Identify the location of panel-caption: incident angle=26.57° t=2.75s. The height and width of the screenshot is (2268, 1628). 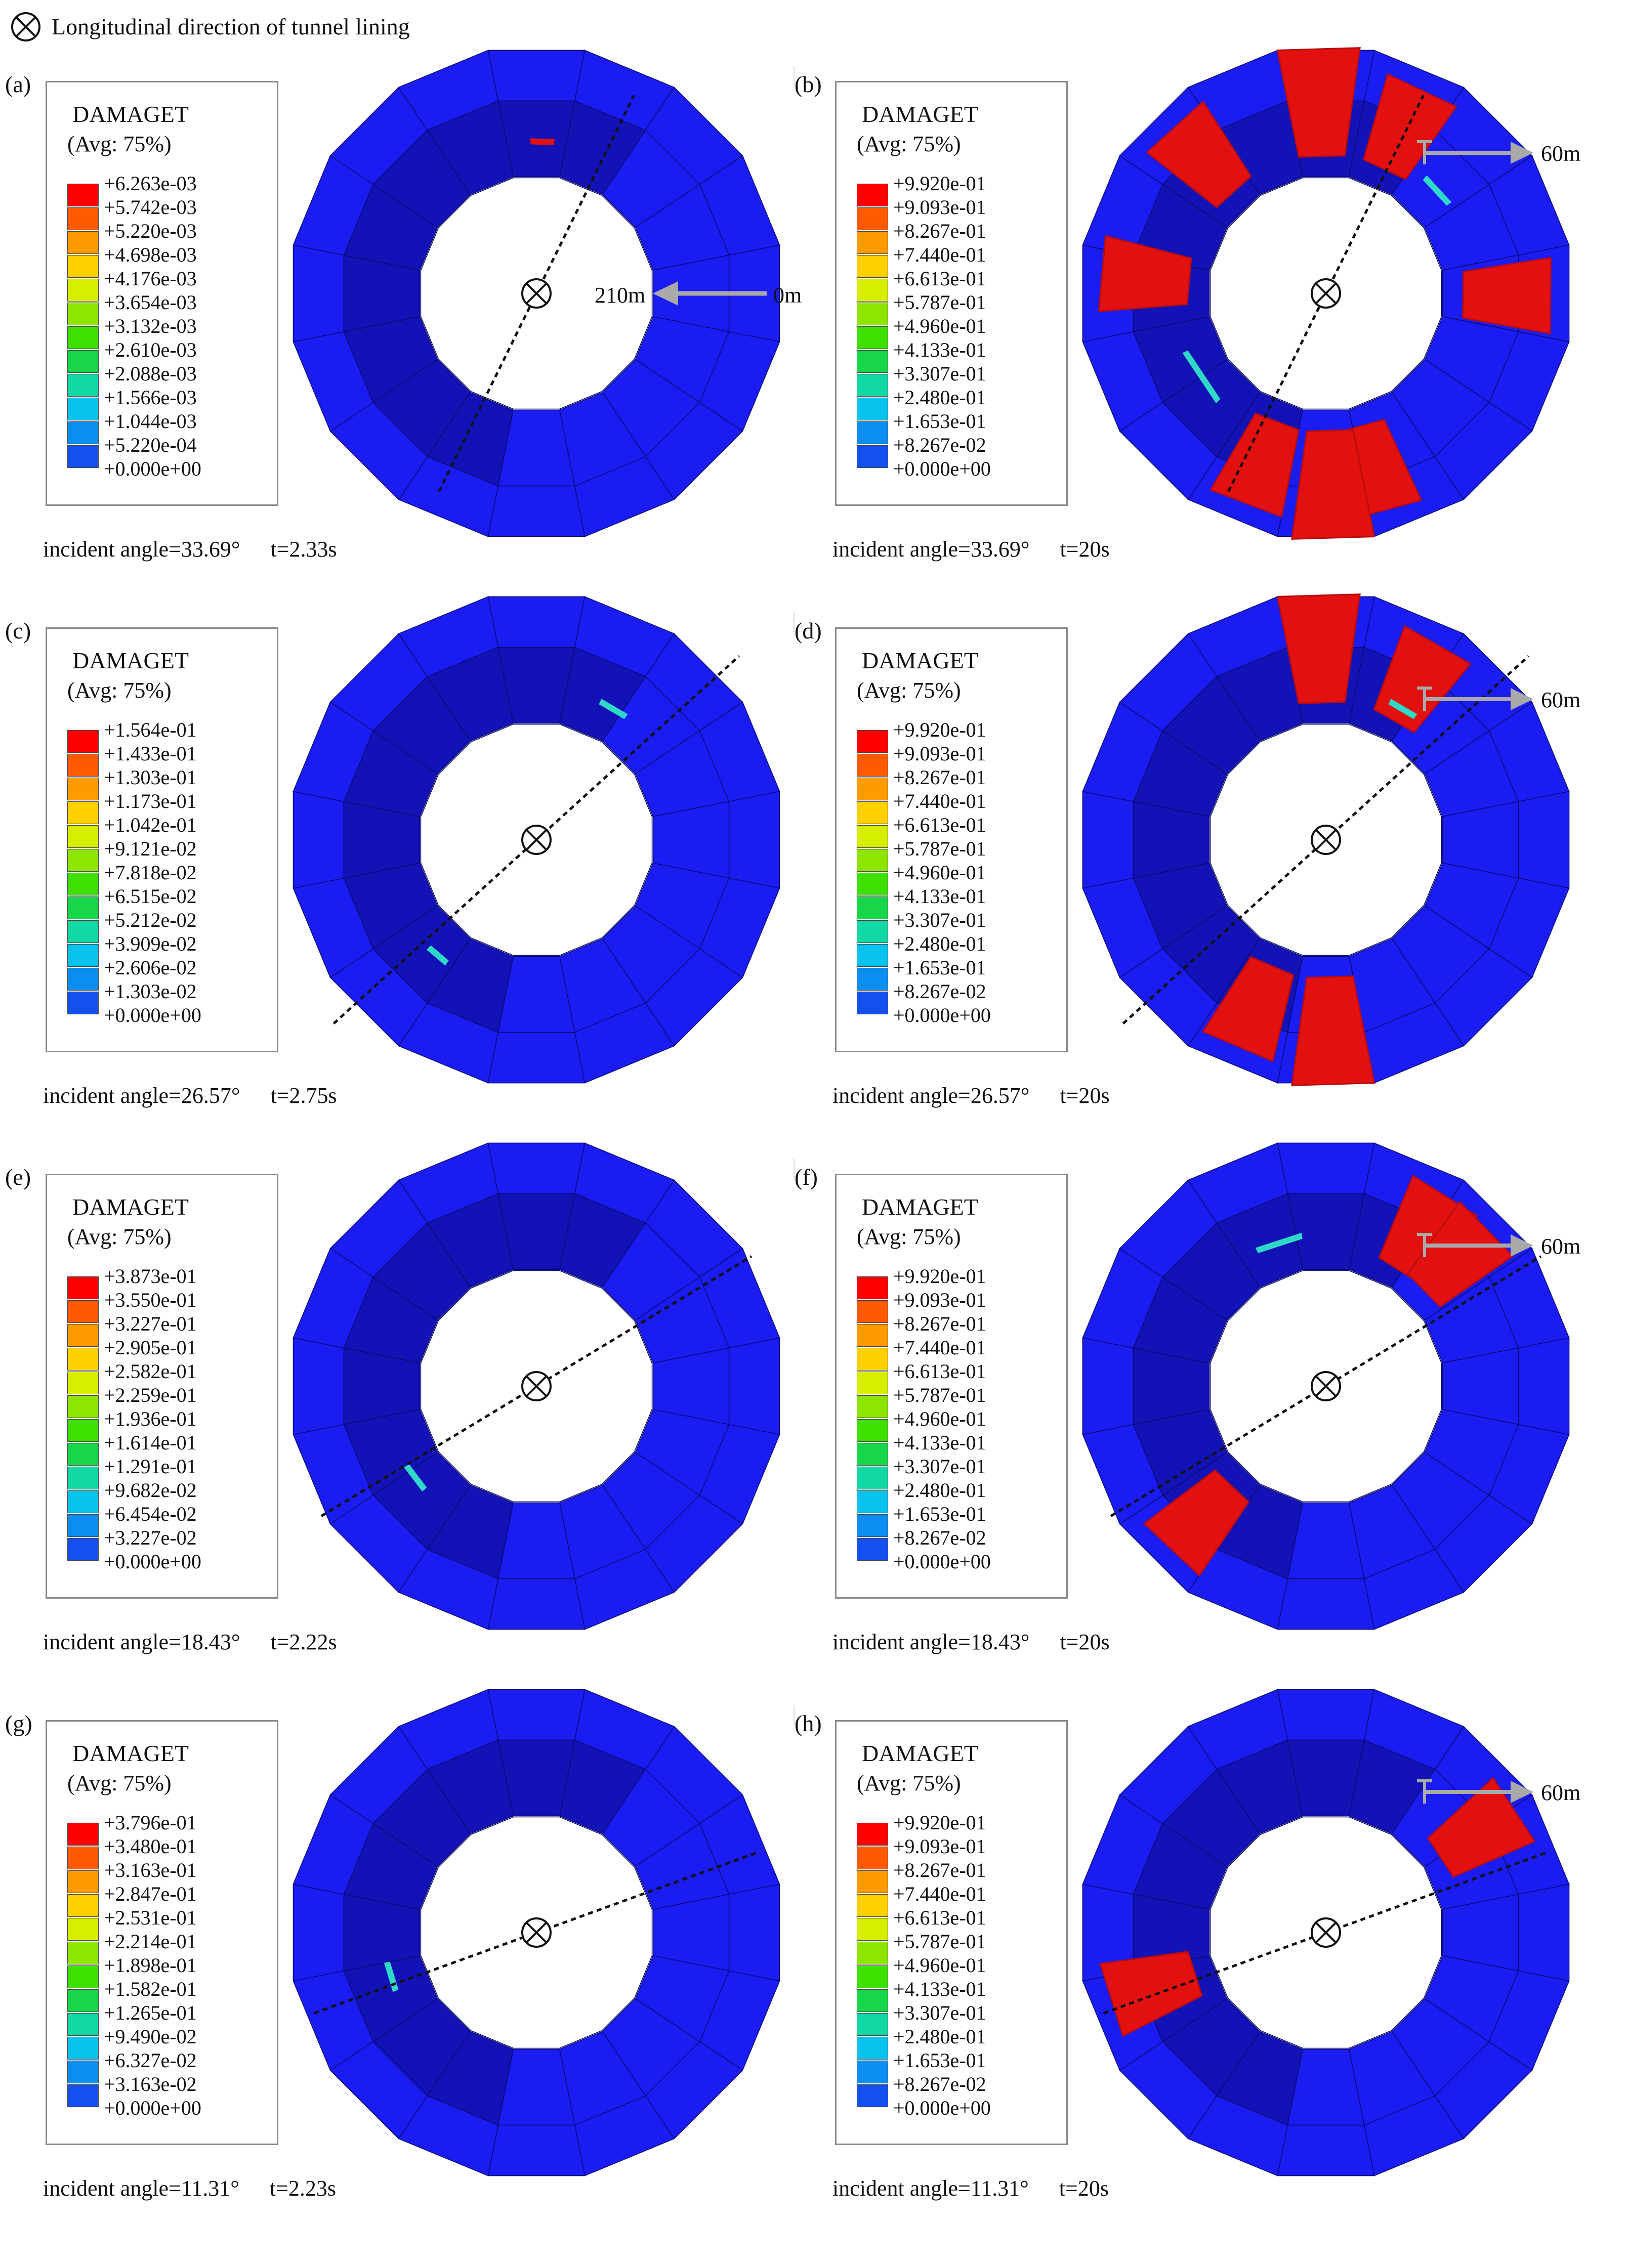
(190, 1095).